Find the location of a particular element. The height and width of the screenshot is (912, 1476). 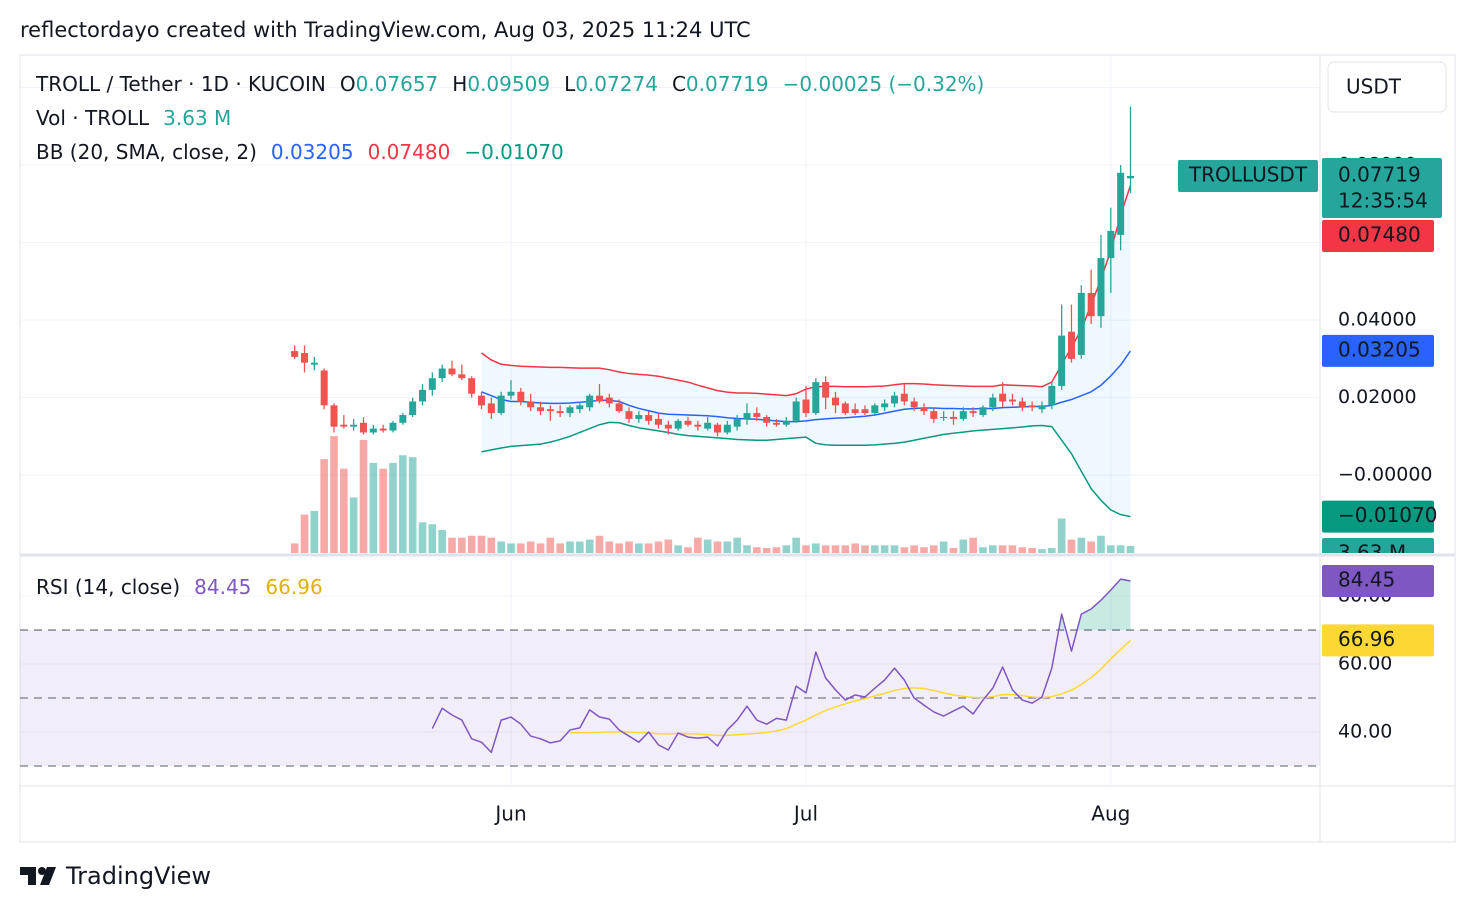

ohlc-value: 0.07719 is located at coordinates (727, 84).